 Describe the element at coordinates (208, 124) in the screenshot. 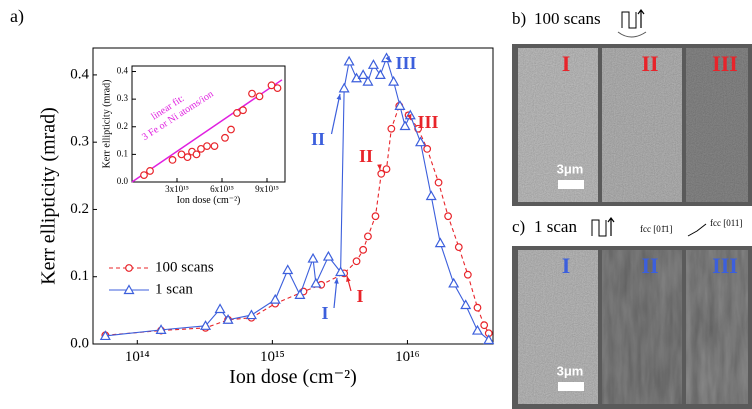

I see `plot-frame` at that location.